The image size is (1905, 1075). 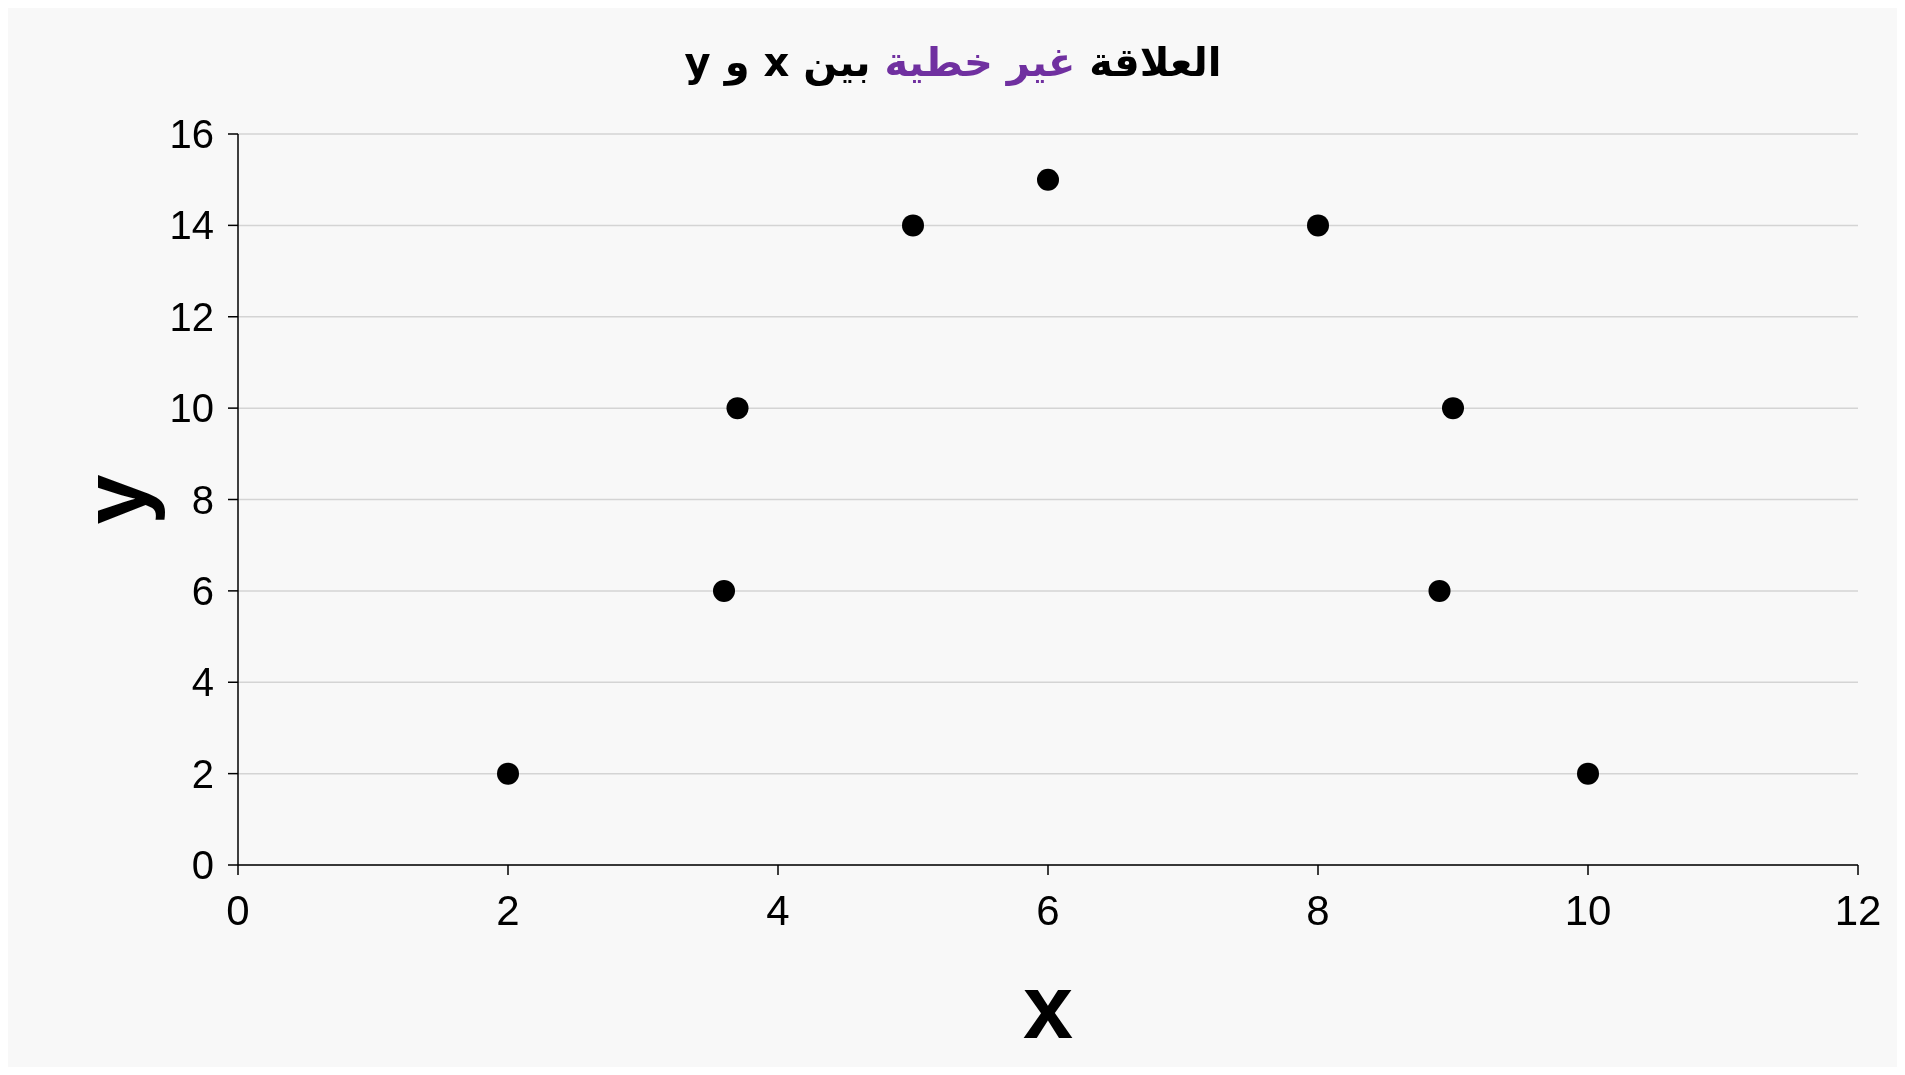 I want to click on y-tick-label: 4, so click(x=202, y=682).